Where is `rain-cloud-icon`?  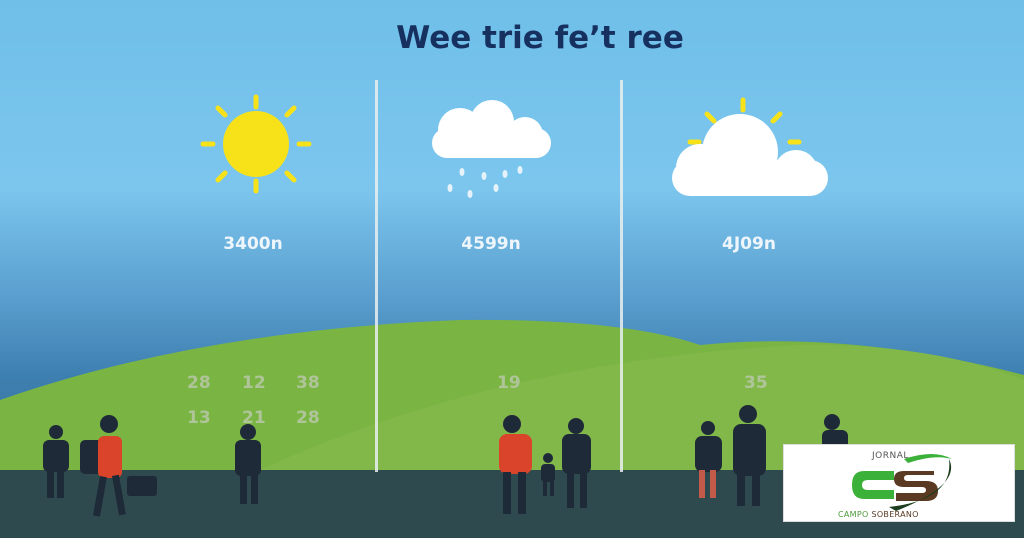
rain-cloud-icon is located at coordinates (491, 149).